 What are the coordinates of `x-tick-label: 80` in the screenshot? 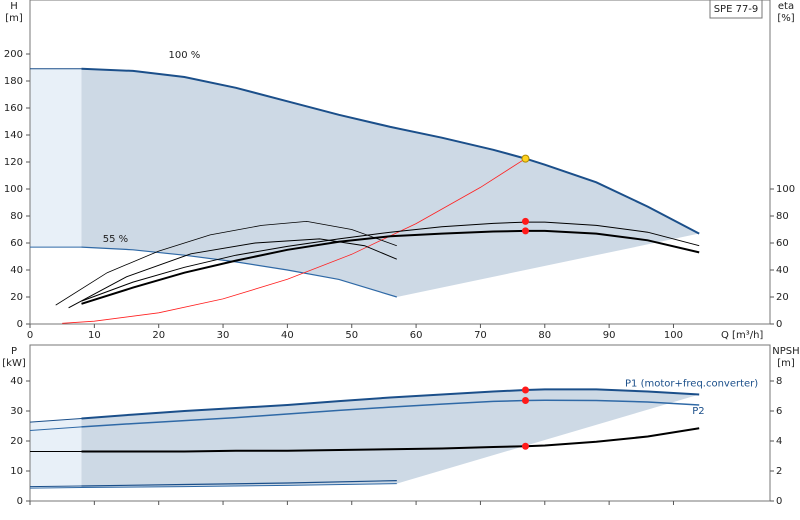 It's located at (544, 335).